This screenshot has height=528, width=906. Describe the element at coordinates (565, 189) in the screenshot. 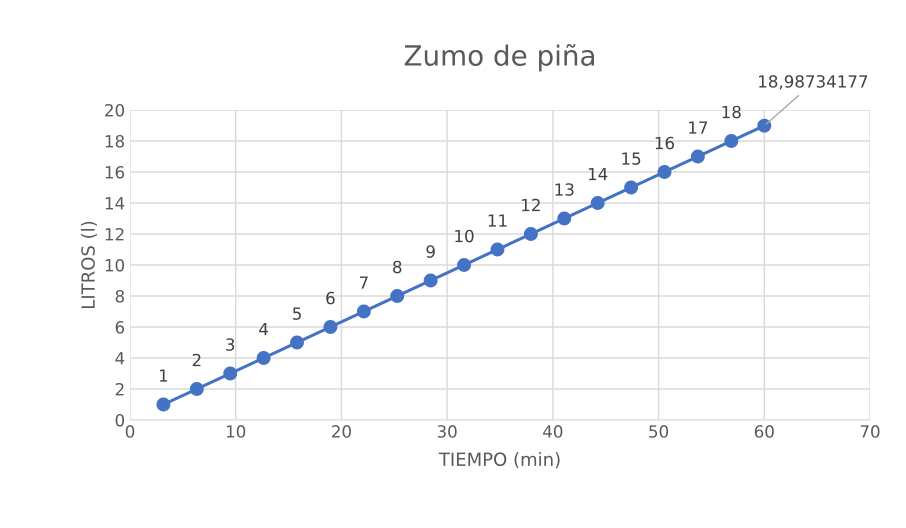

I see `data-label: 13` at that location.